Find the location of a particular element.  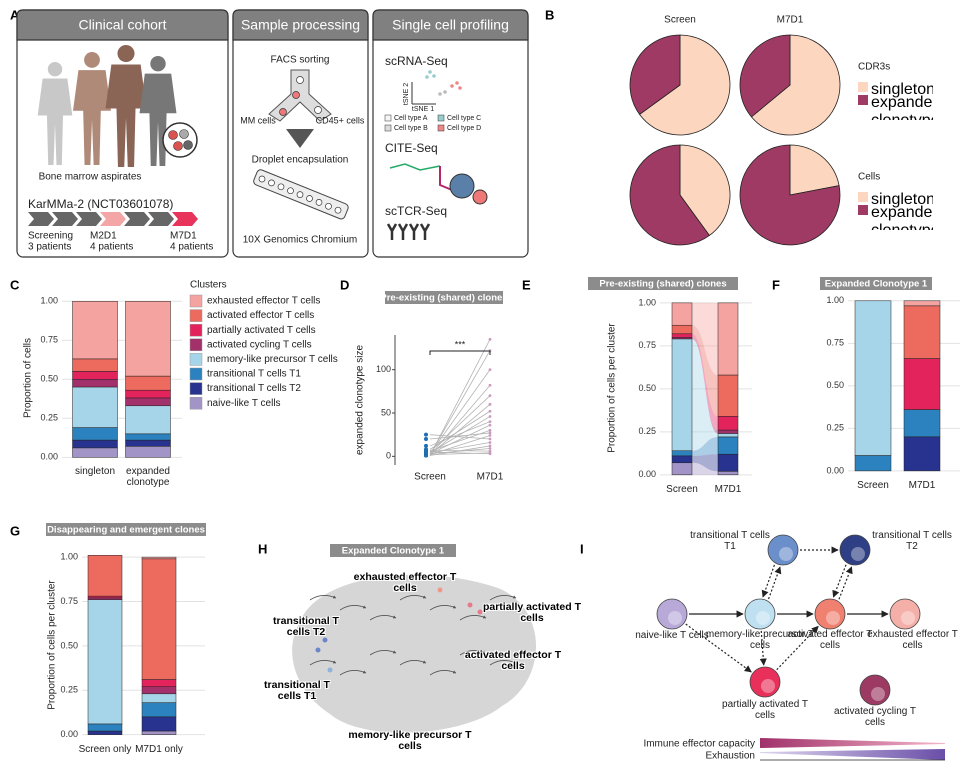

legend-label: activated cycling T cells is located at coordinates (259, 344).